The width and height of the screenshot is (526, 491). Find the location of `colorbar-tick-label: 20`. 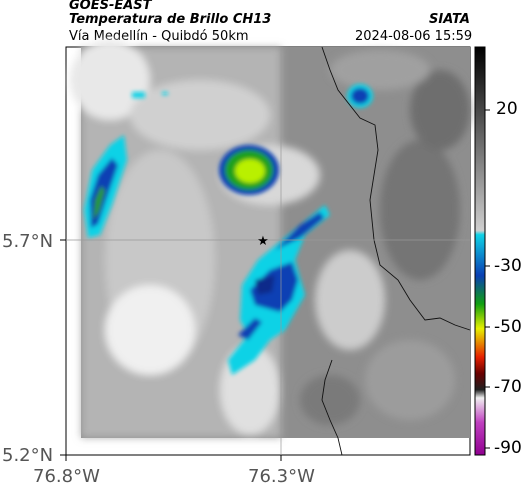

colorbar-tick-label: 20 is located at coordinates (507, 109).